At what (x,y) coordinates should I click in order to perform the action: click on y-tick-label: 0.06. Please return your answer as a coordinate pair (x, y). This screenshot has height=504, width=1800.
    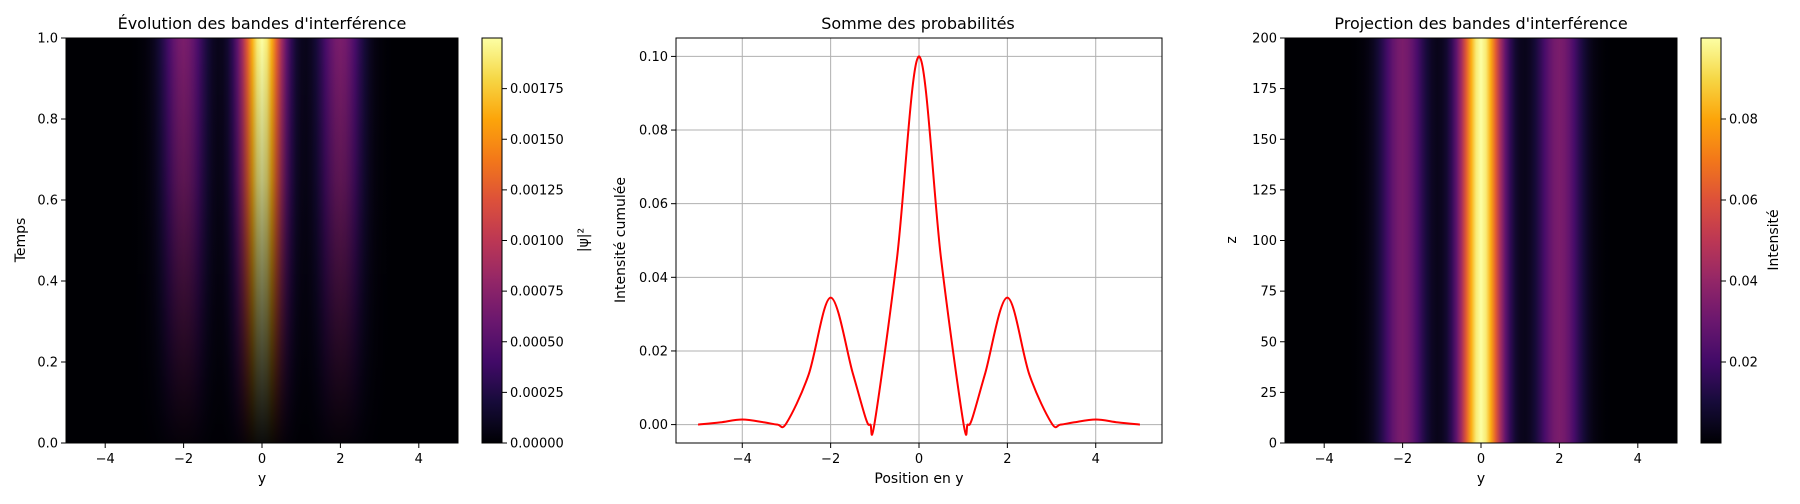
    Looking at the image, I should click on (653, 204).